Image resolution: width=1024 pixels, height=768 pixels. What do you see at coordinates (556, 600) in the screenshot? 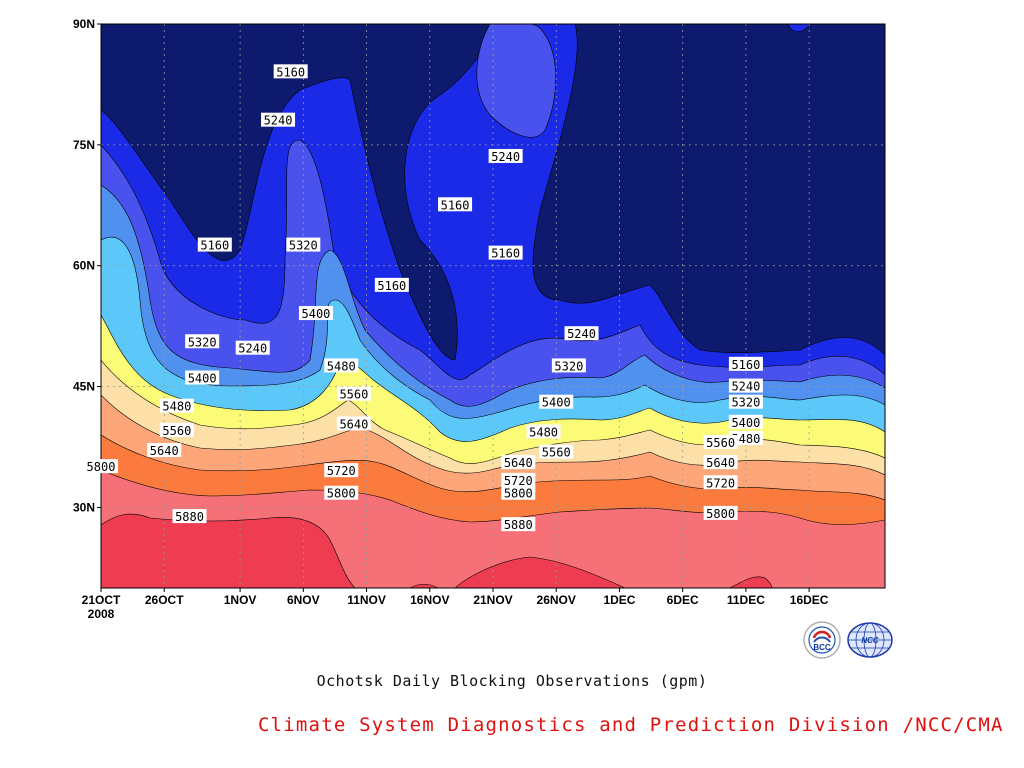
I see `x-tick-label: 26NOV` at bounding box center [556, 600].